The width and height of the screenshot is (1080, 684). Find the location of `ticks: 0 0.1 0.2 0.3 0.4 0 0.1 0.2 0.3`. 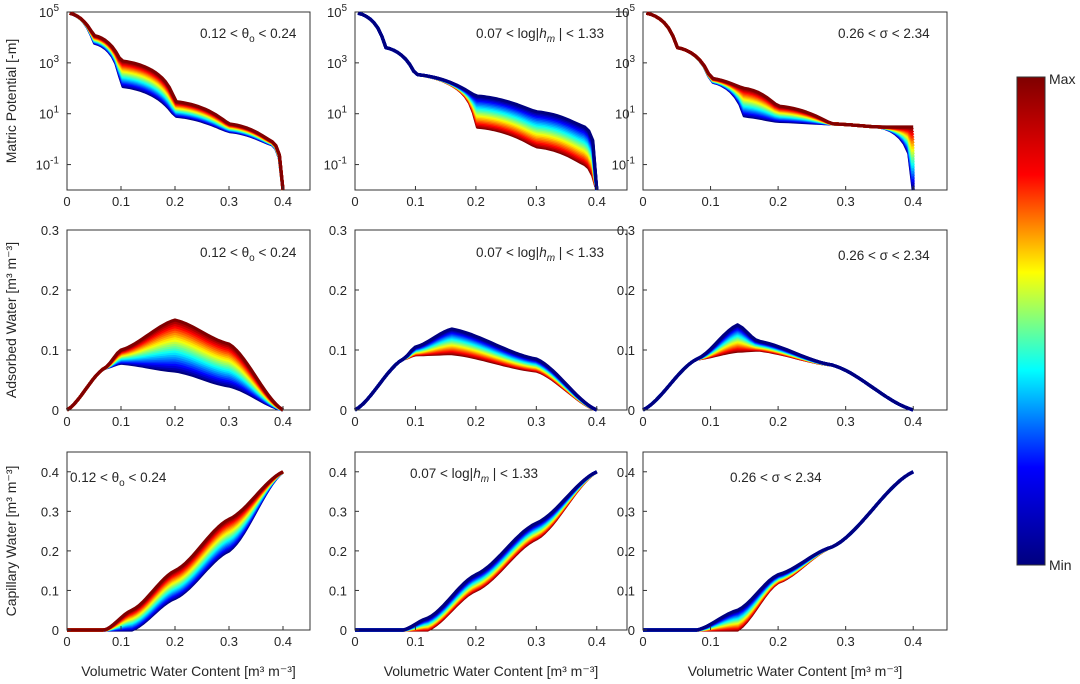

ticks: 0 0.1 0.2 0.3 0.4 0 0.1 0.2 0.3 is located at coordinates (467, 326).